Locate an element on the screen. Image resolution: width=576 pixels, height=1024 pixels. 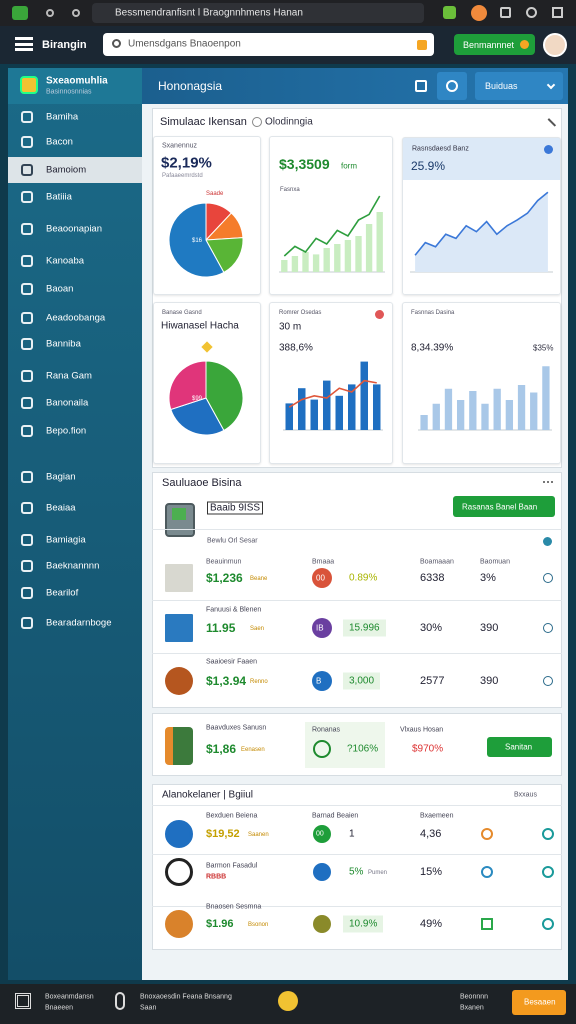
topbar-icon is located at coordinates (421, 86).